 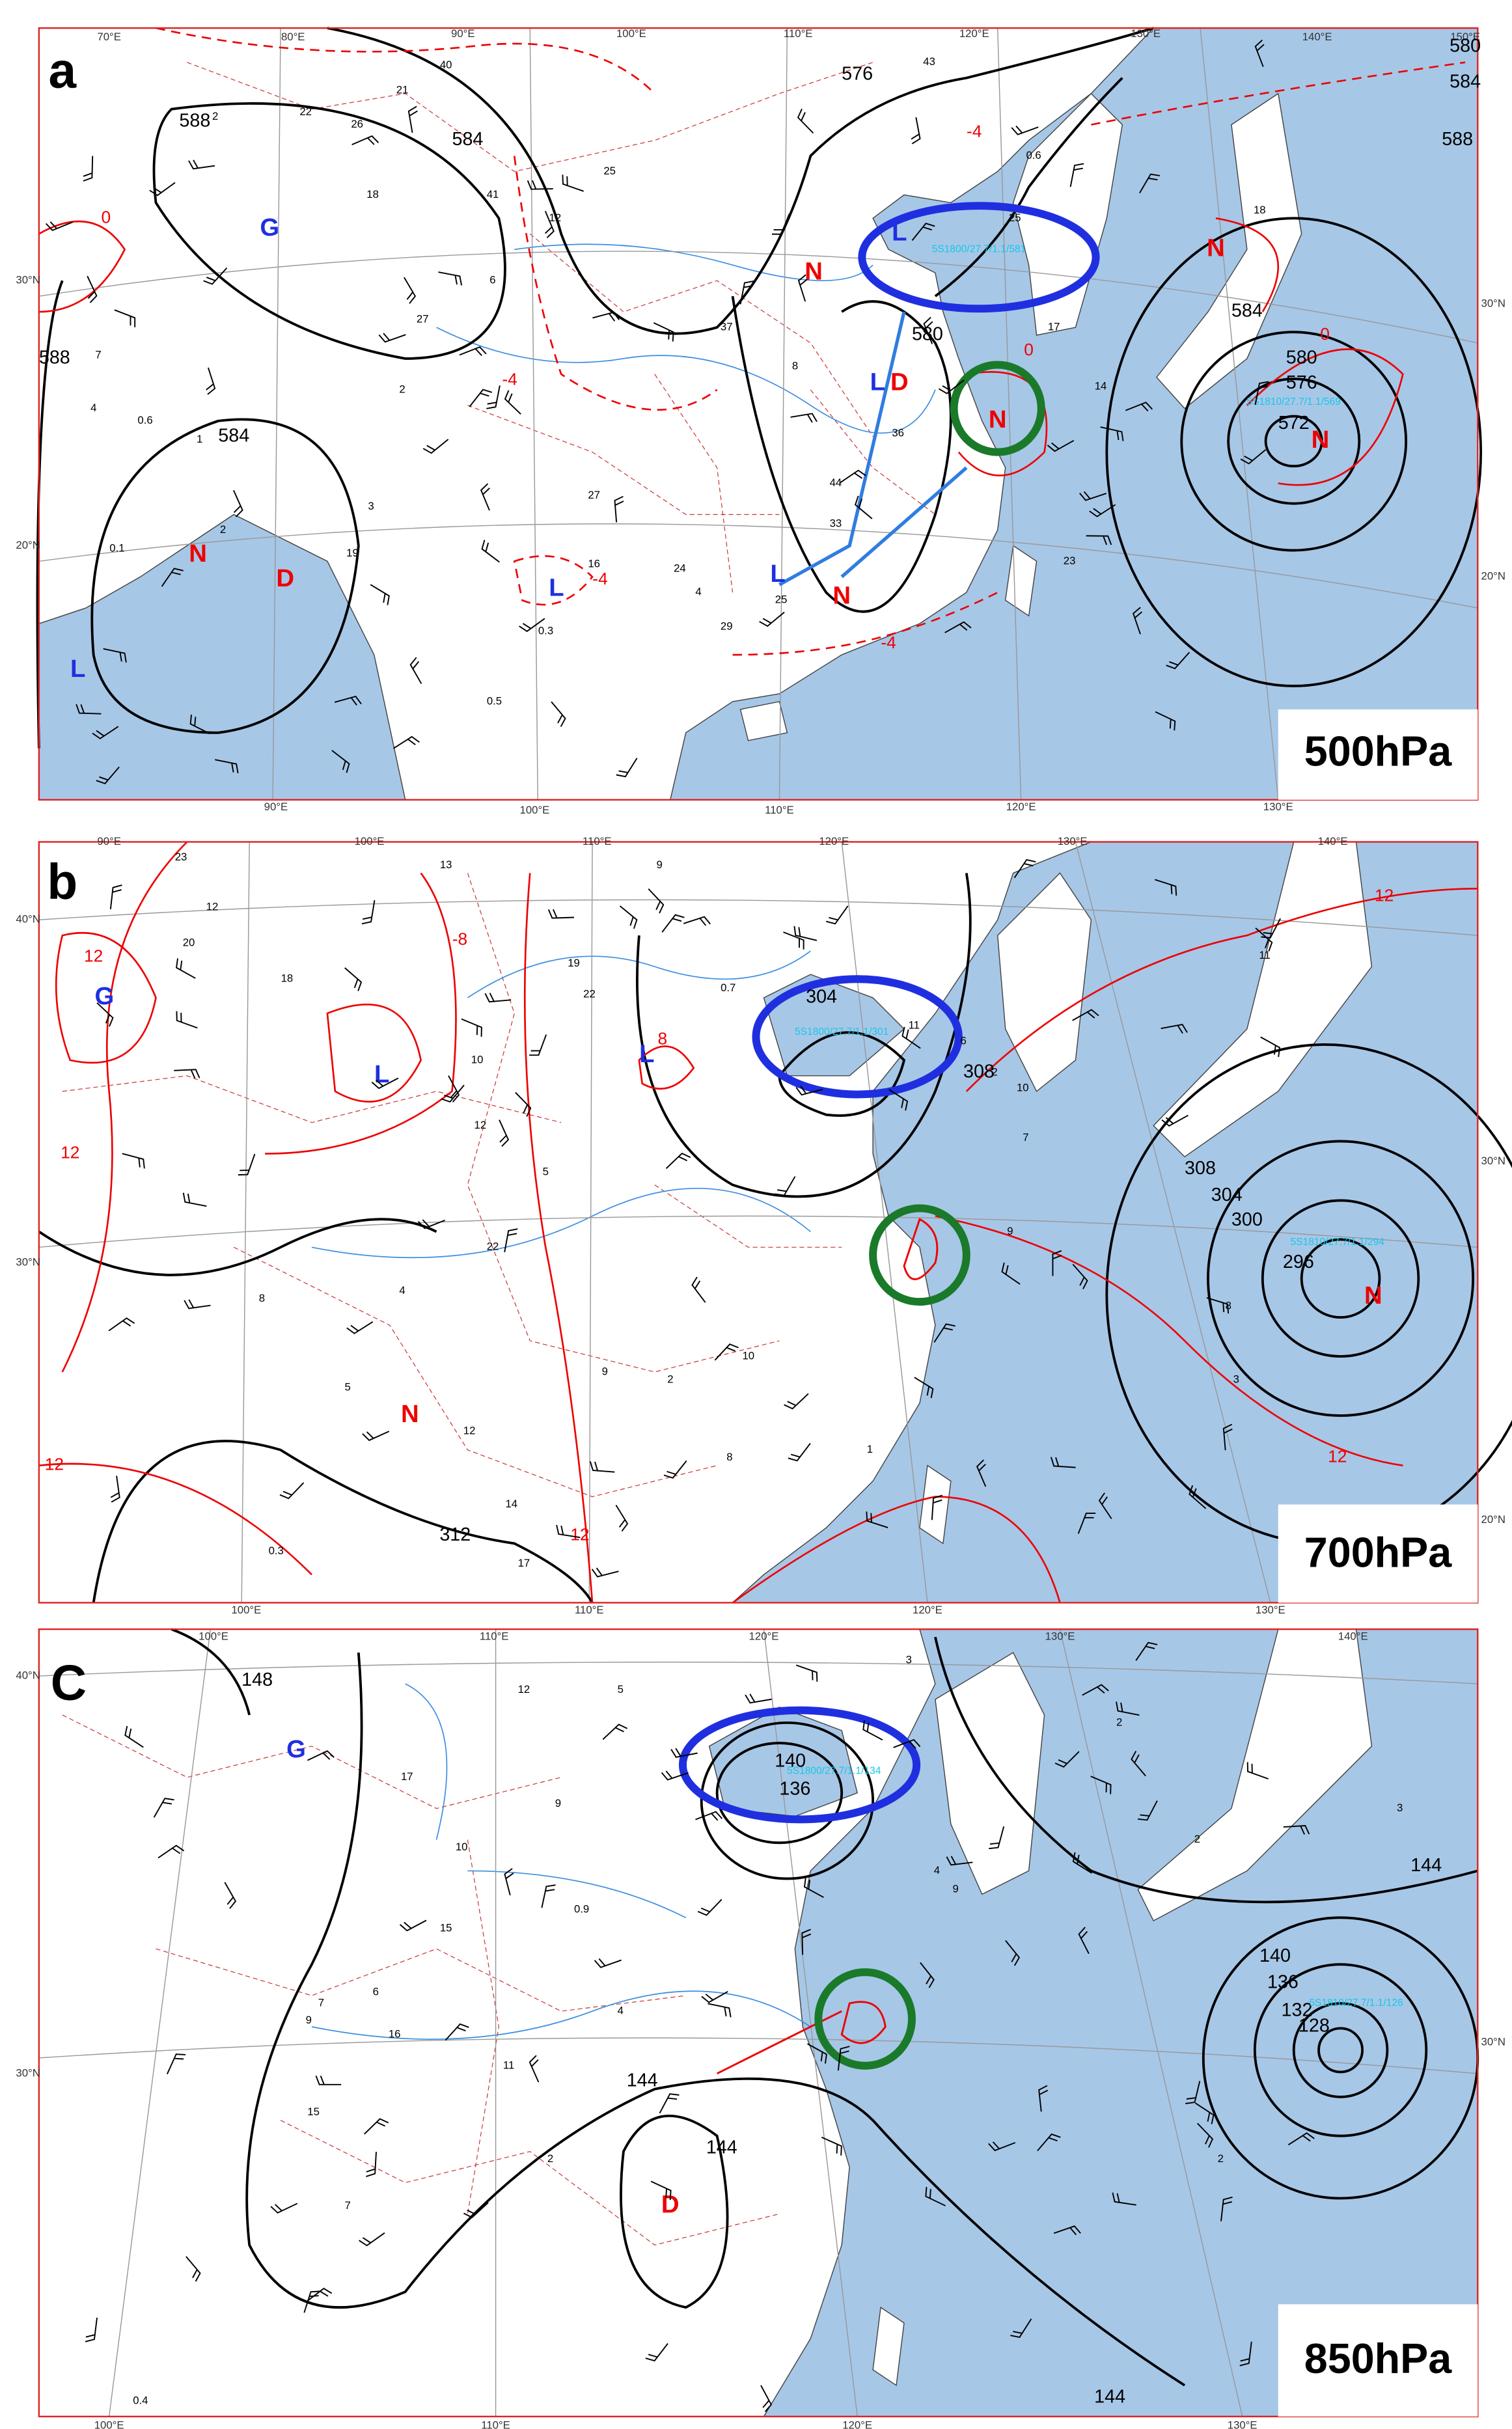 I want to click on pressure-system: D, so click(x=899, y=382).